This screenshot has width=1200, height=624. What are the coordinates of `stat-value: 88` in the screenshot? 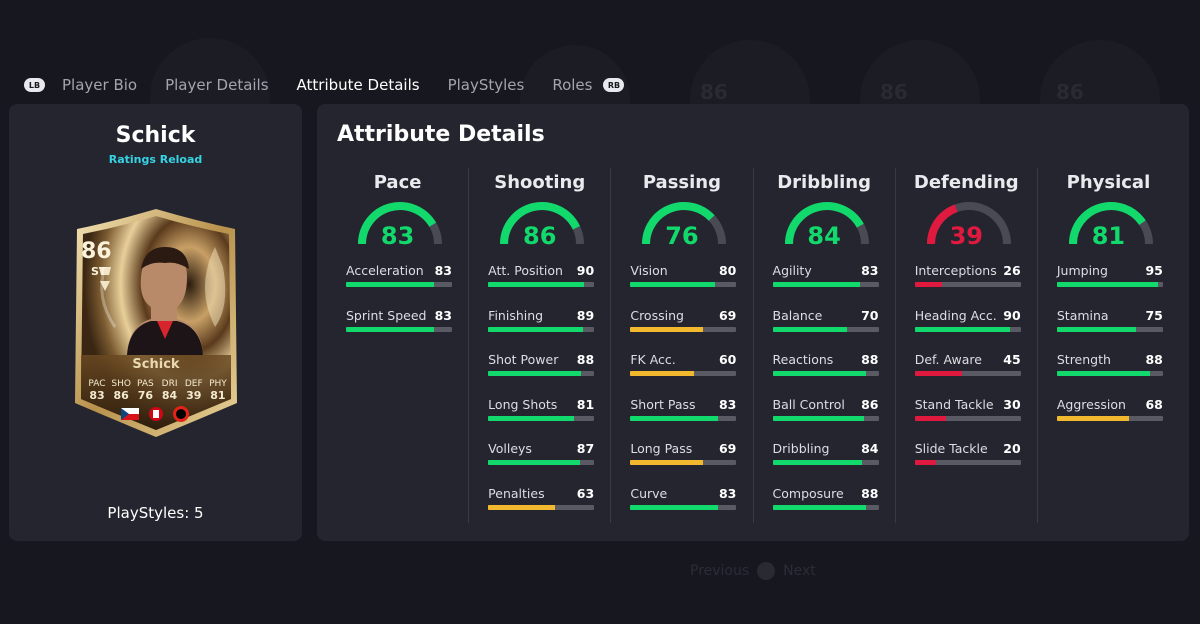 It's located at (1154, 359).